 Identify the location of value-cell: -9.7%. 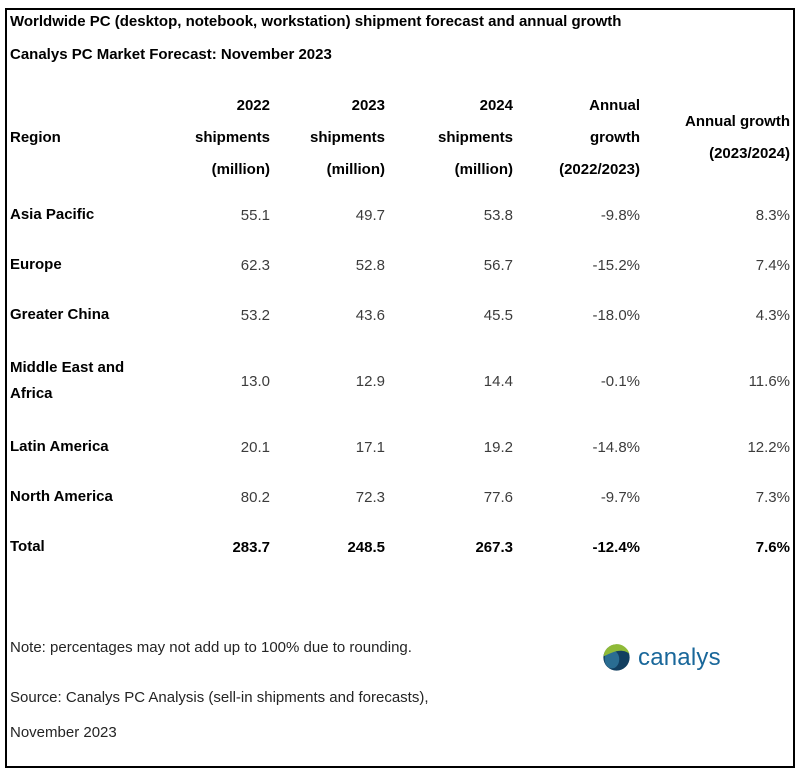
(620, 497).